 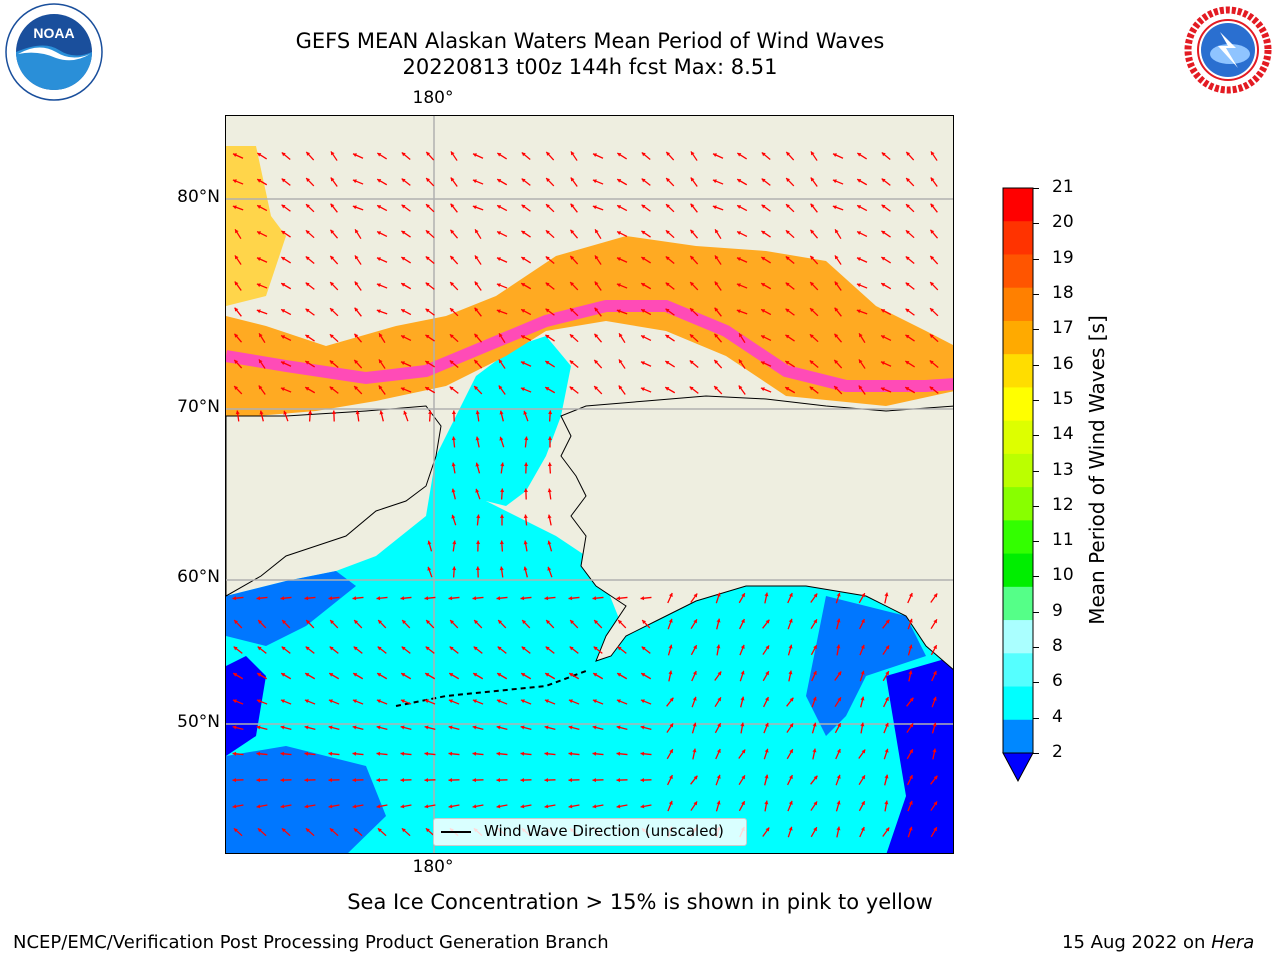 What do you see at coordinates (590, 832) in the screenshot?
I see `map-legend: Wind Wave Direction (unscaled)` at bounding box center [590, 832].